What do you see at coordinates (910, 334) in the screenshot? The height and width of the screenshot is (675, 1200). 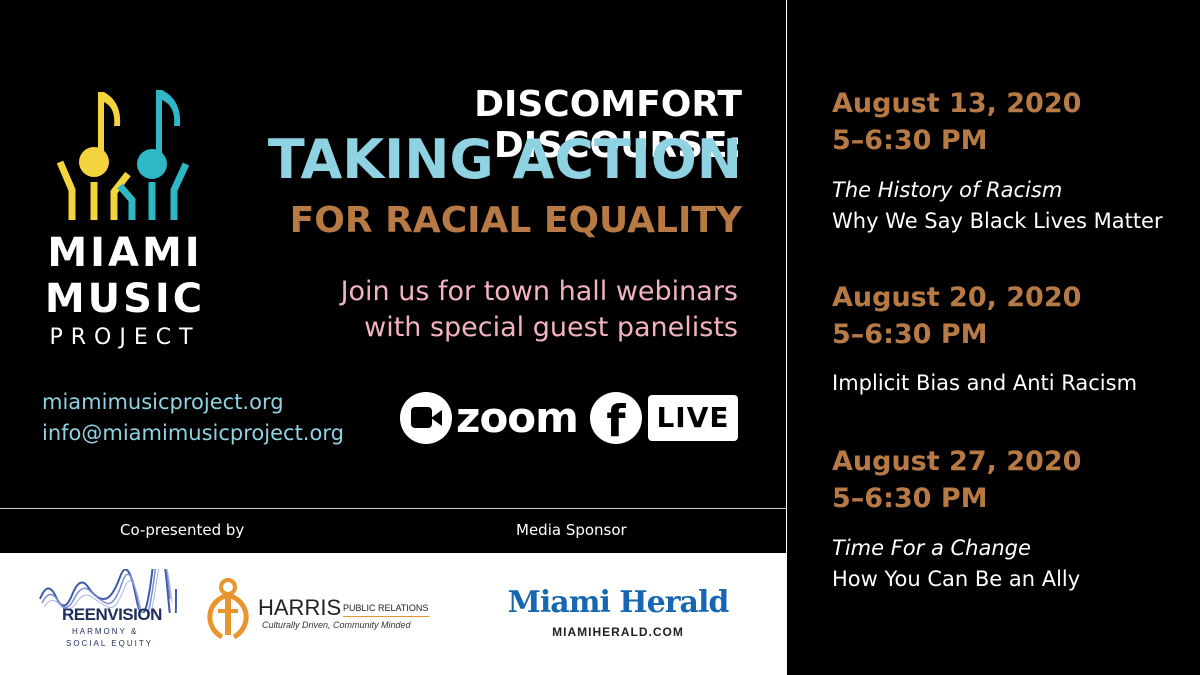 I see `session-2-time: 5–6:30 PM` at bounding box center [910, 334].